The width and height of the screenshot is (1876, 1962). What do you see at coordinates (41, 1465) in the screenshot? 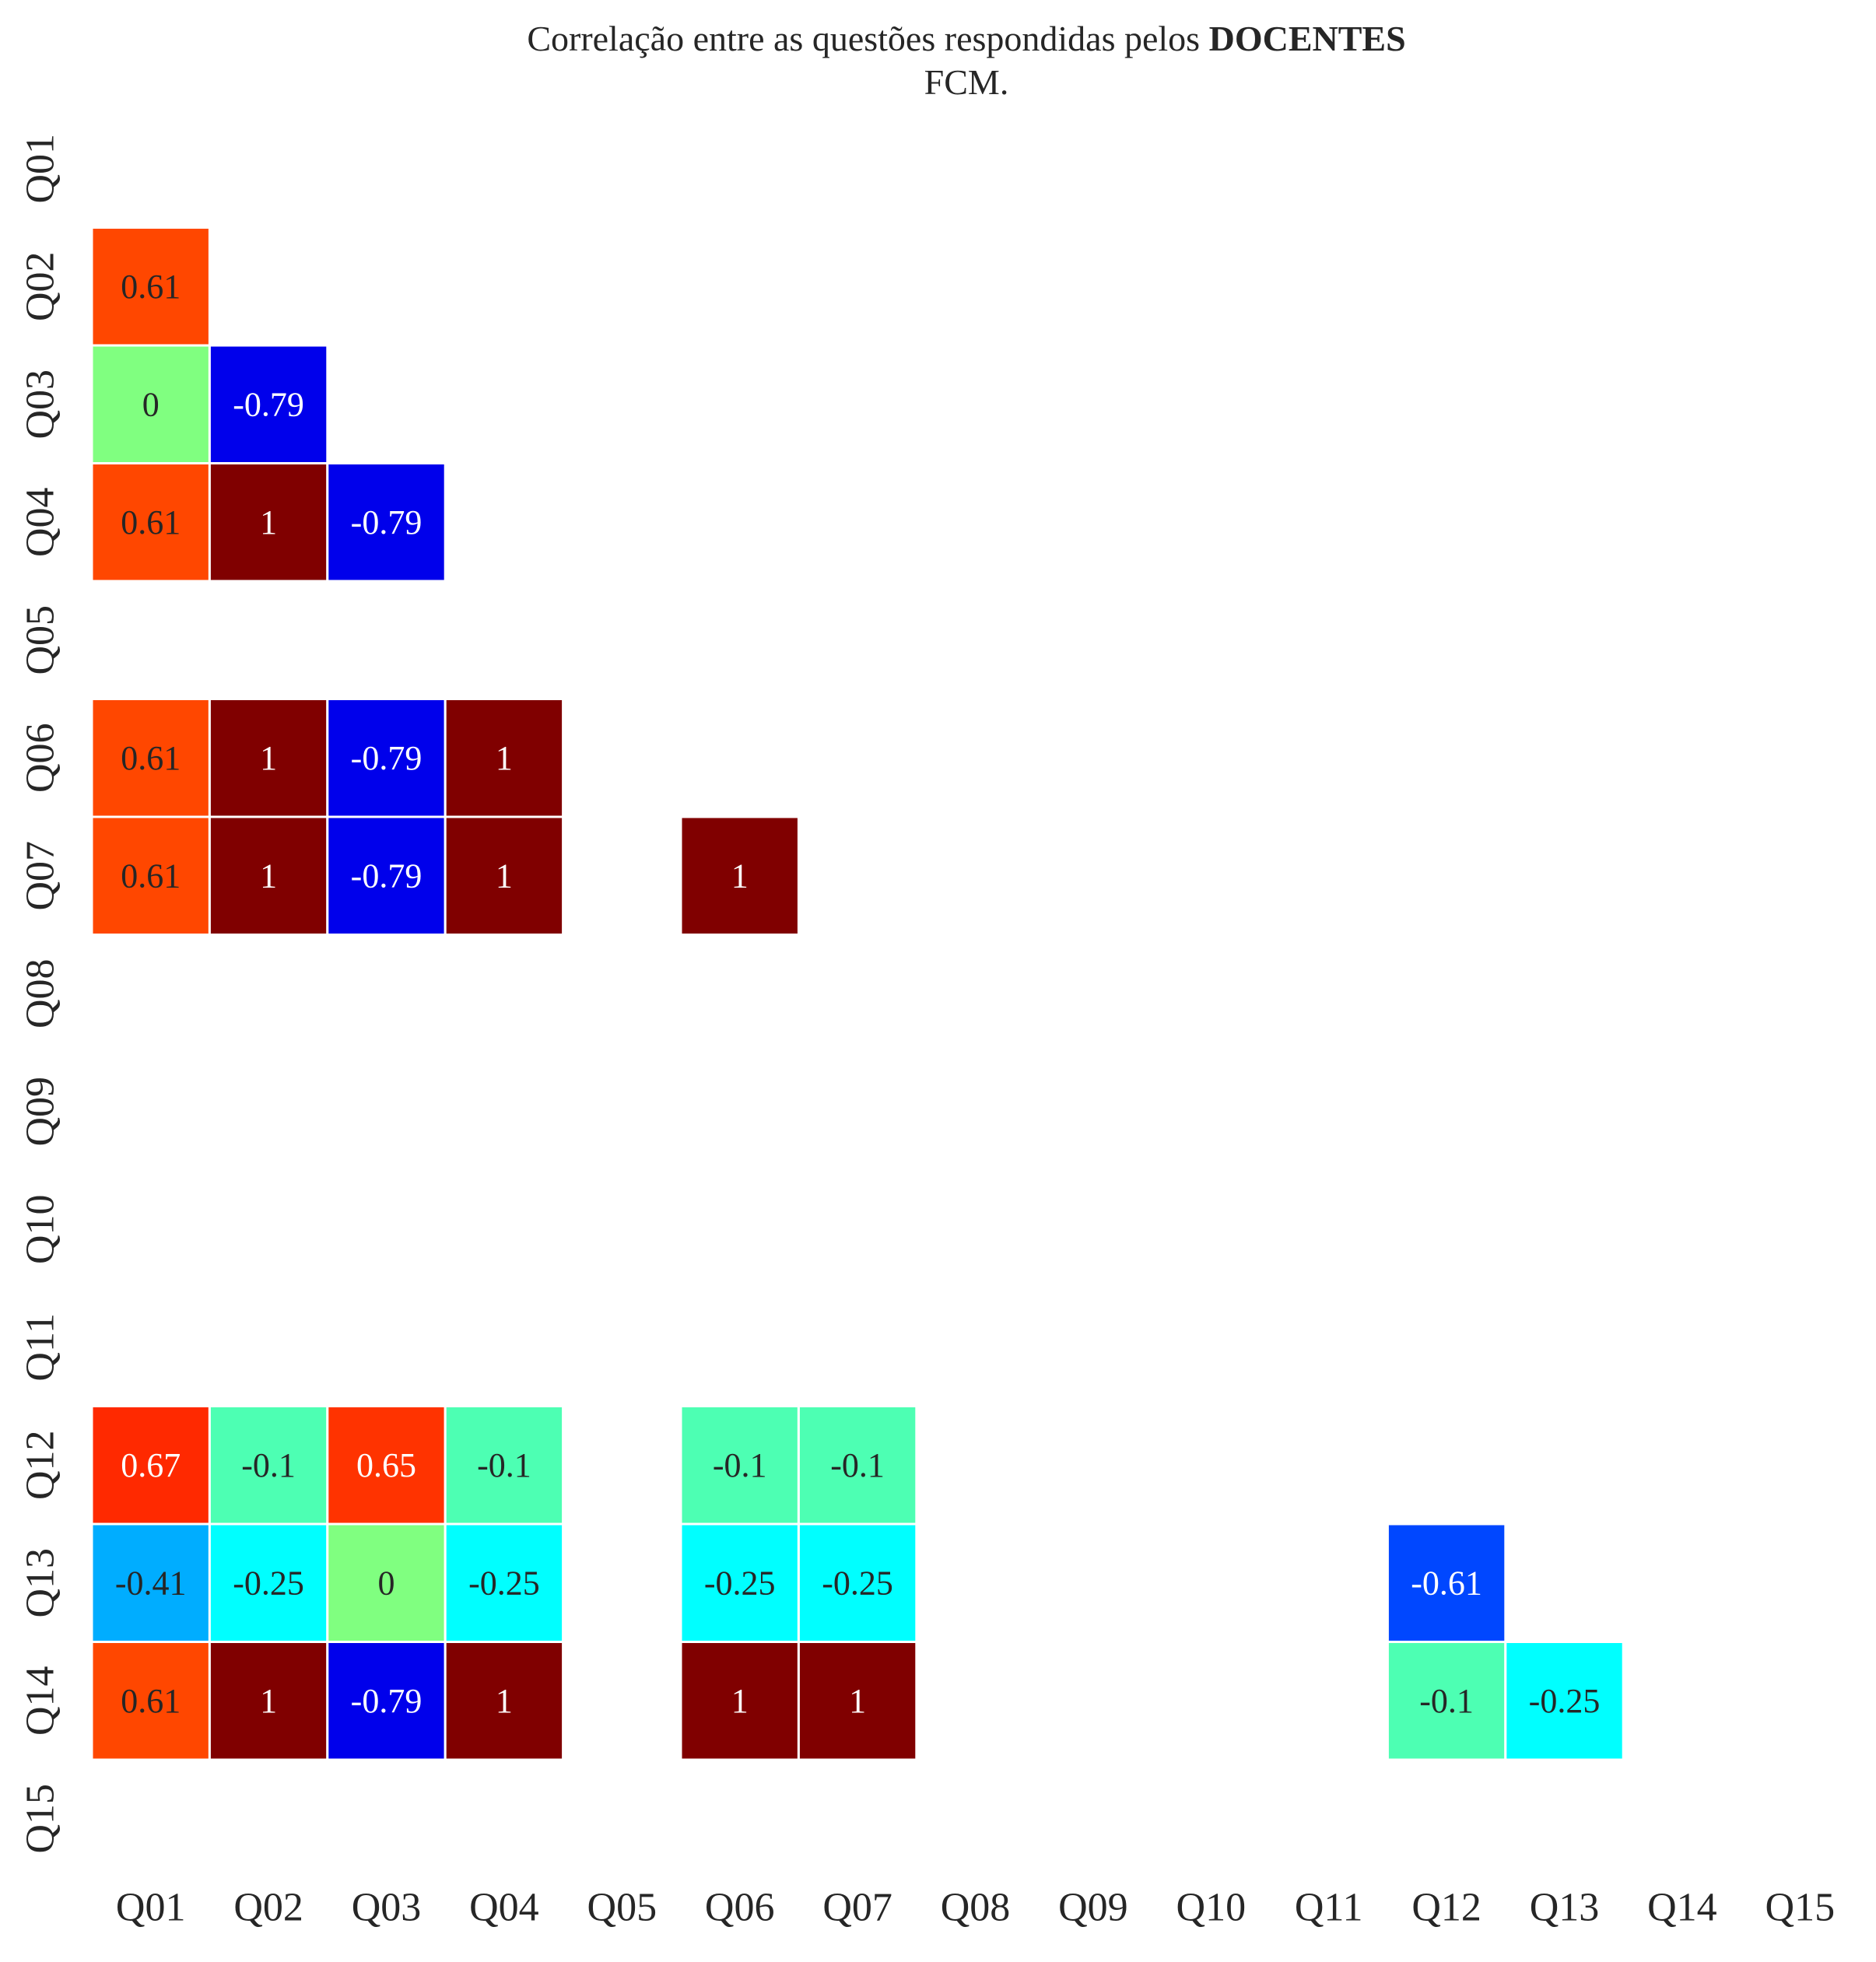
I see `y-tick-label: Q12` at bounding box center [41, 1465].